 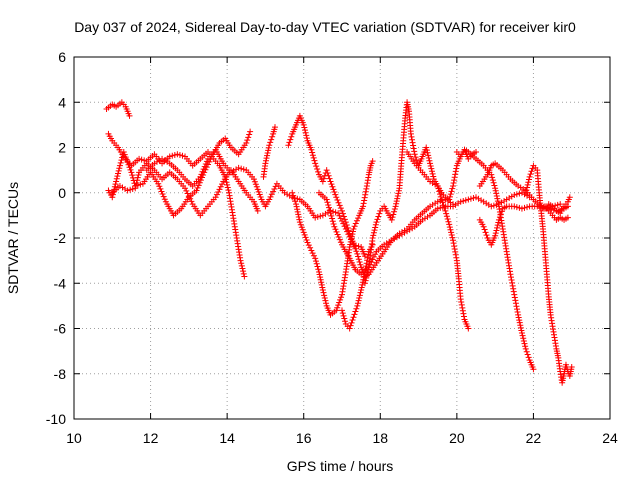 What do you see at coordinates (269, 152) in the screenshot?
I see `series-sat-f` at bounding box center [269, 152].